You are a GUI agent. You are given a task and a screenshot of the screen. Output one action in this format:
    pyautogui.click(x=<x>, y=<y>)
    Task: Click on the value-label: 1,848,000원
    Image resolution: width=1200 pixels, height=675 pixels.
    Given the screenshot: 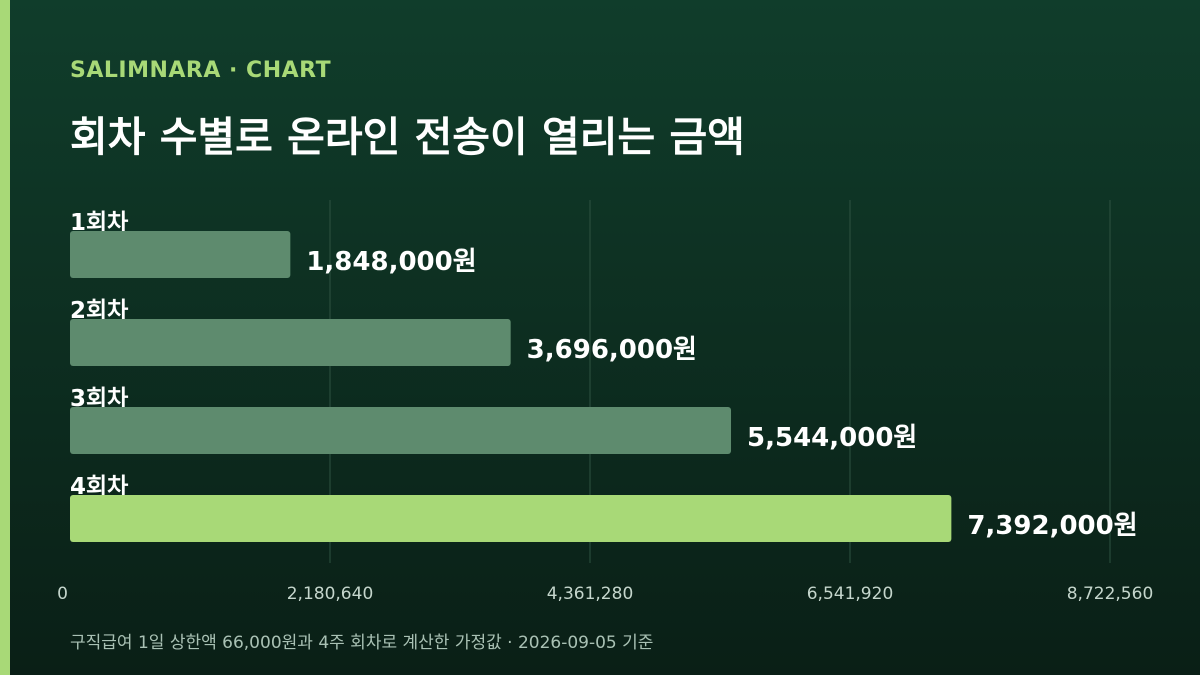 What is the action you would take?
    pyautogui.click(x=391, y=262)
    